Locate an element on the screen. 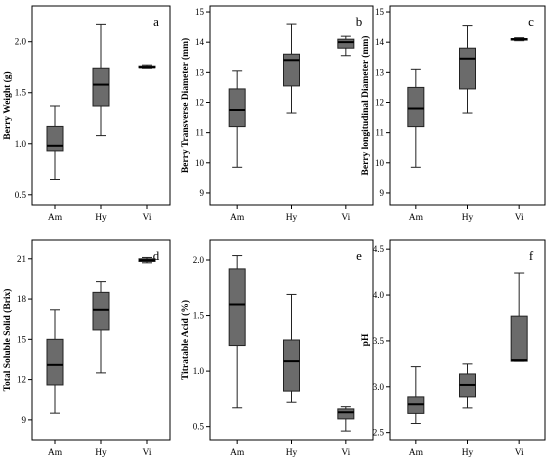 The width and height of the screenshot is (550, 460). panel-letter: b is located at coordinates (359, 21).